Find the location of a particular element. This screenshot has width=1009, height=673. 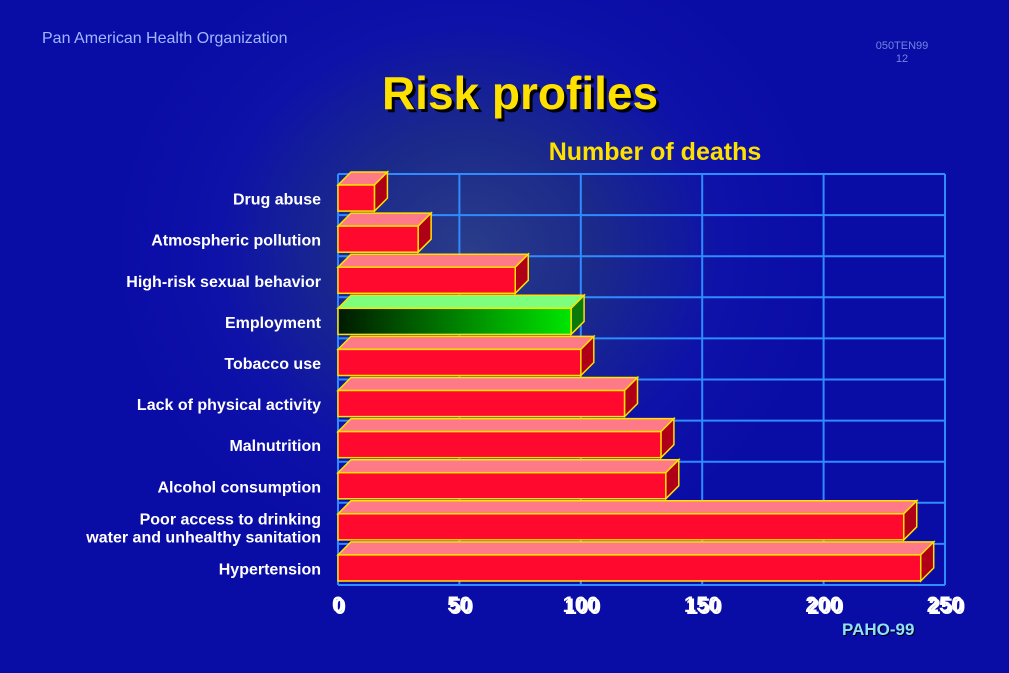

category-label-line: Employment is located at coordinates (273, 323).